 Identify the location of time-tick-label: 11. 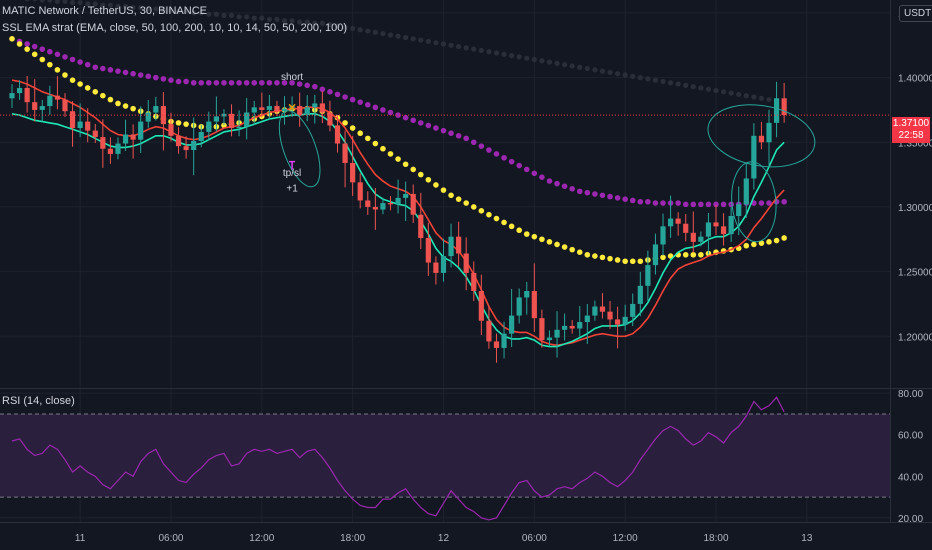
(80, 538).